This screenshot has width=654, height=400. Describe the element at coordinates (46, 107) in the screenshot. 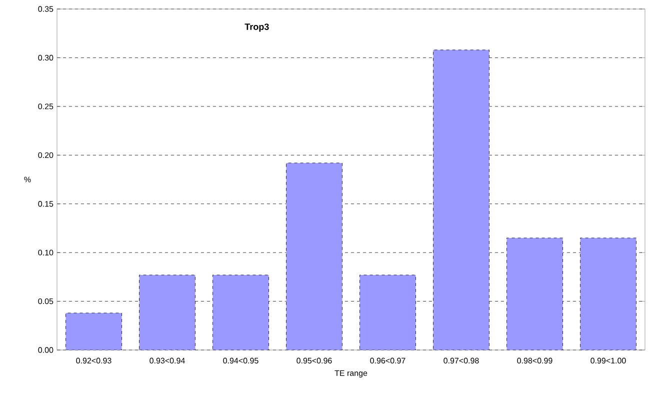

I see `y-tick-label: 0.25` at that location.